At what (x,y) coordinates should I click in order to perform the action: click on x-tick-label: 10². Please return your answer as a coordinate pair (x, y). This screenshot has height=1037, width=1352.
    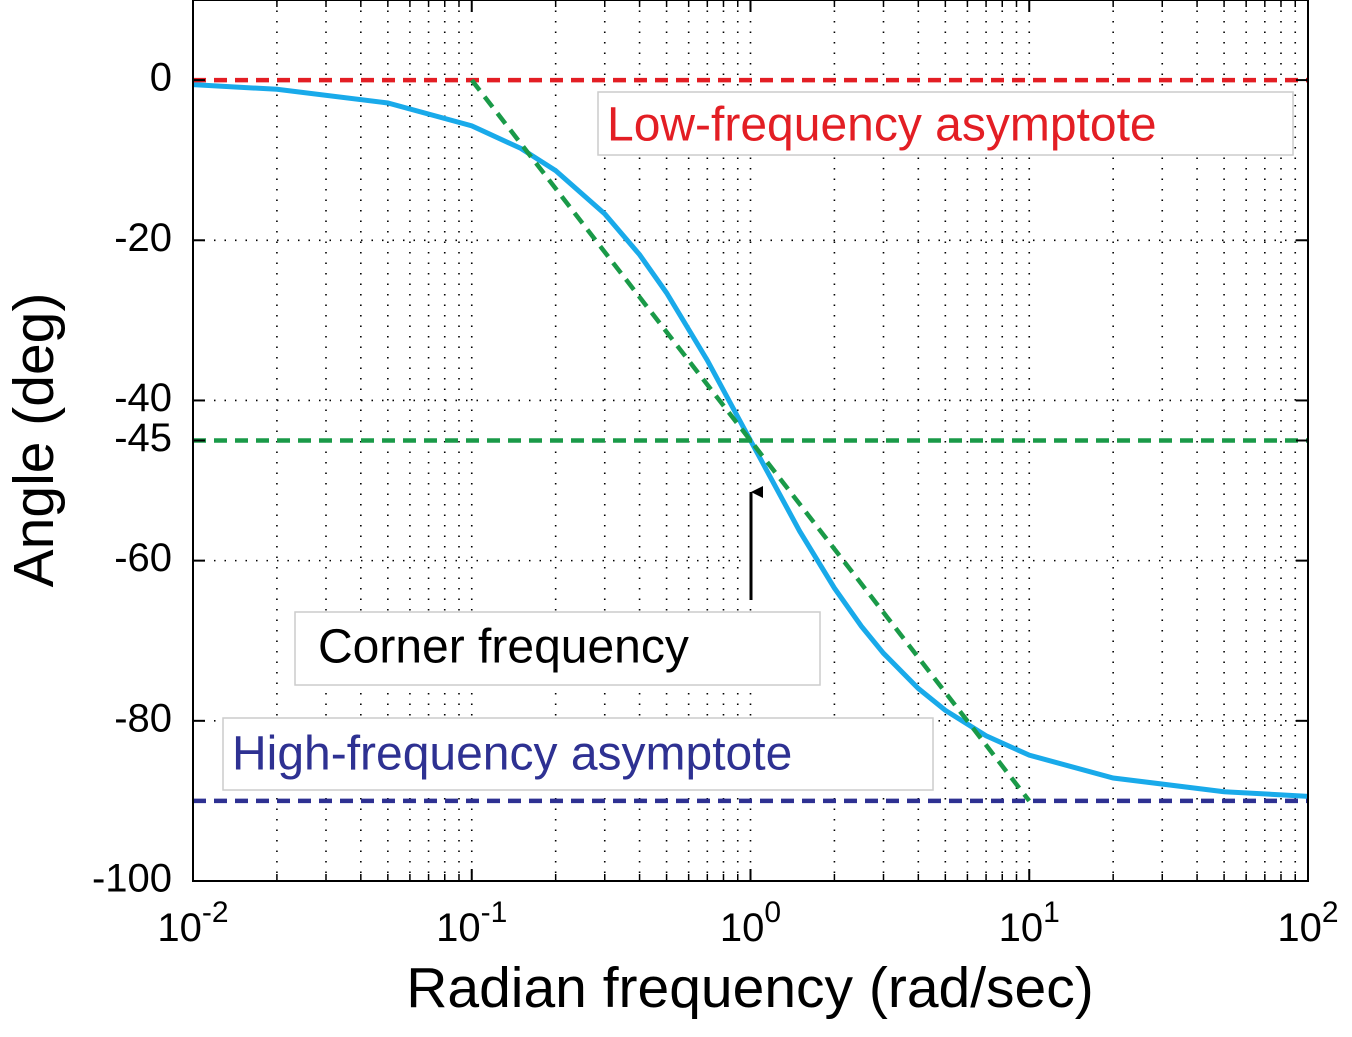
    Looking at the image, I should click on (1307, 923).